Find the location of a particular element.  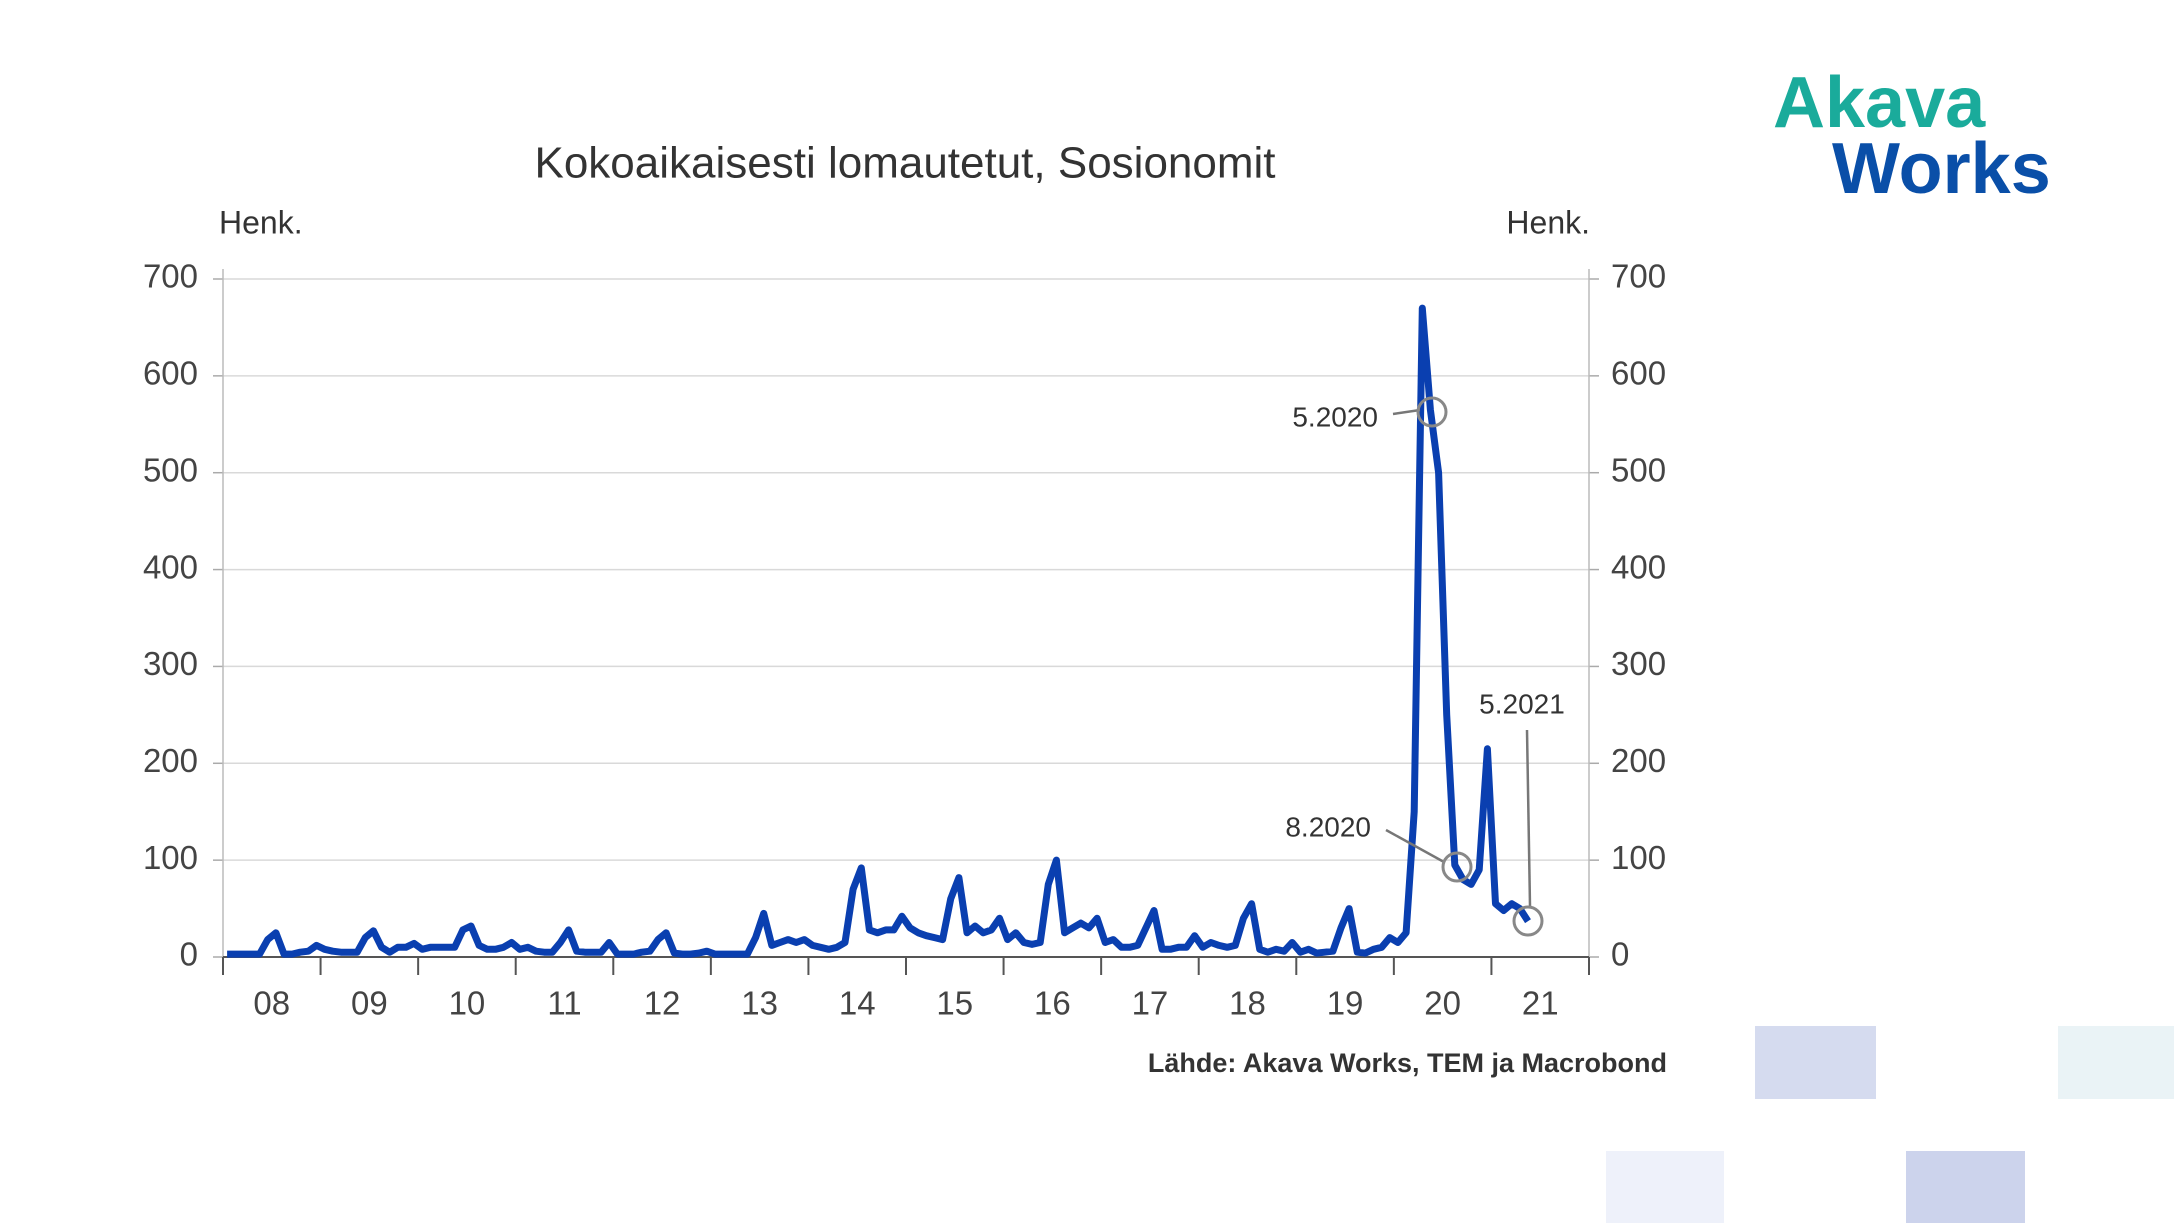

x-tick-label: 08 is located at coordinates (271, 1003).